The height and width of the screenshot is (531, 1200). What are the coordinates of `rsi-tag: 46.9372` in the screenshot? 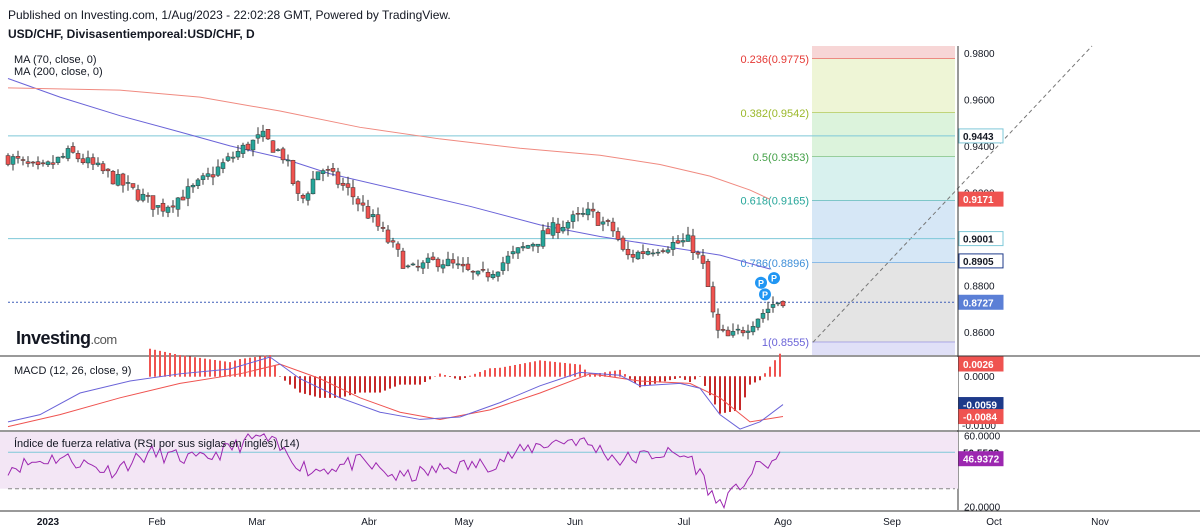 It's located at (981, 459).